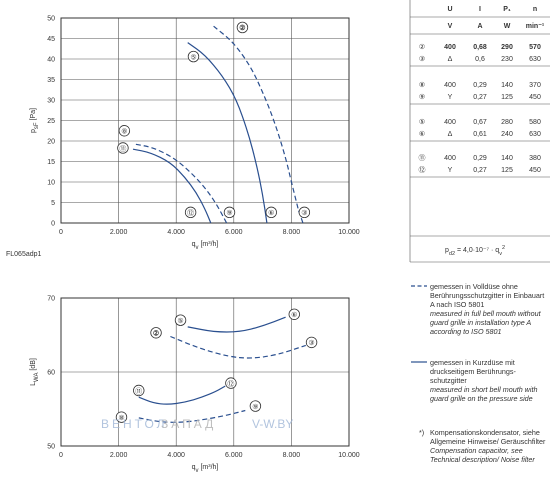  I want to click on watermark-text-right: ЗАПАД, so click(188, 424).